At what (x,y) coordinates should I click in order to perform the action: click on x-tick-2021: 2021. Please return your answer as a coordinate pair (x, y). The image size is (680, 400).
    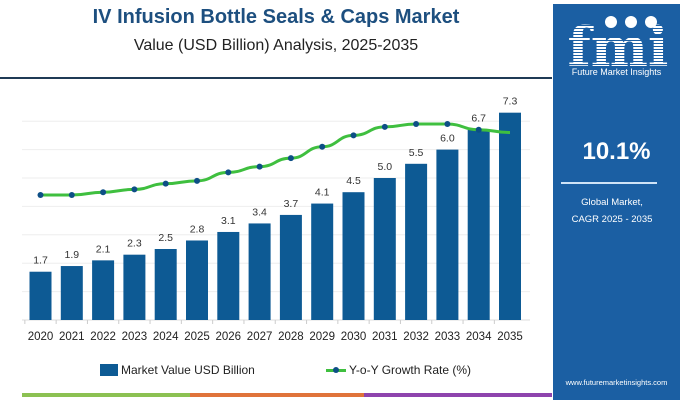
    Looking at the image, I should click on (72, 337).